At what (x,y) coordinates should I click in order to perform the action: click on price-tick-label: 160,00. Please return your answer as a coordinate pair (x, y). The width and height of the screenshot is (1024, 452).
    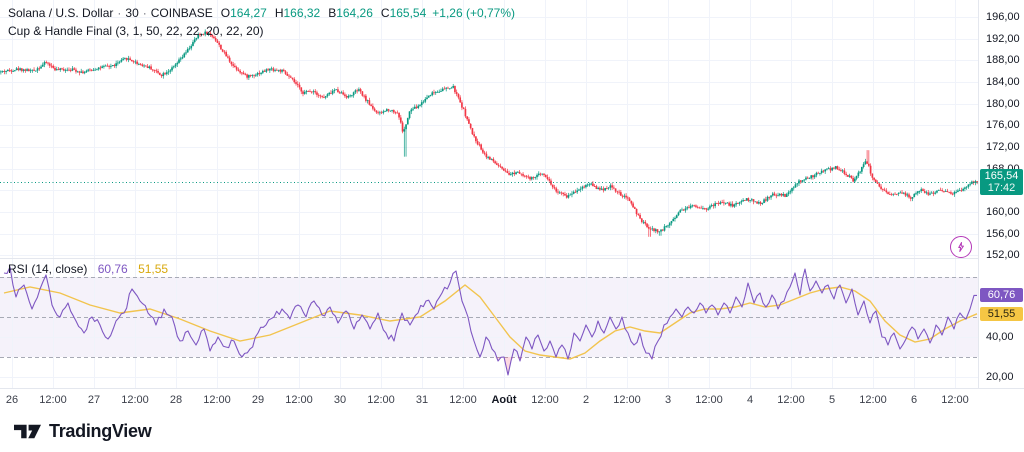
    Looking at the image, I should click on (1003, 211).